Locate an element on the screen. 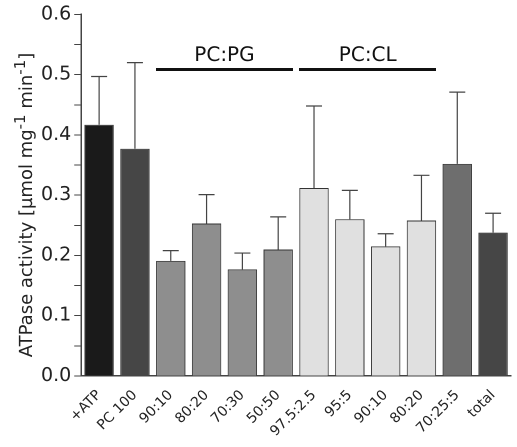 The width and height of the screenshot is (517, 447). y-tick-label: 0.5 is located at coordinates (56, 73).